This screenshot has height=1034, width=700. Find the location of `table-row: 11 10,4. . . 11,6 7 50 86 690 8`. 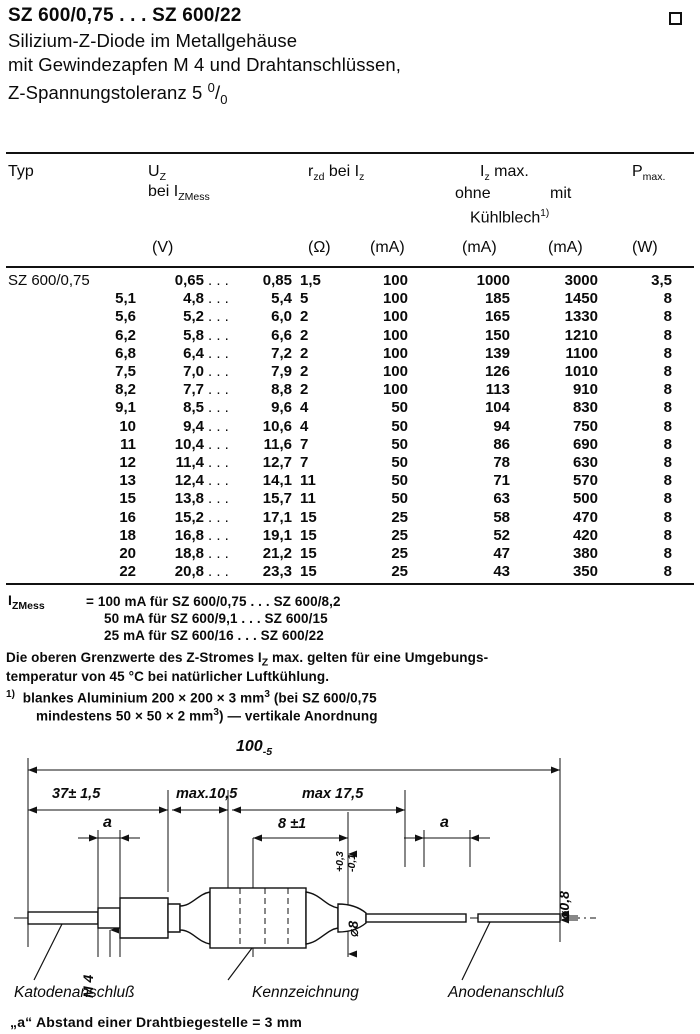

table-row: 11 10,4. . . 11,6 7 50 86 690 8 is located at coordinates (350, 445).